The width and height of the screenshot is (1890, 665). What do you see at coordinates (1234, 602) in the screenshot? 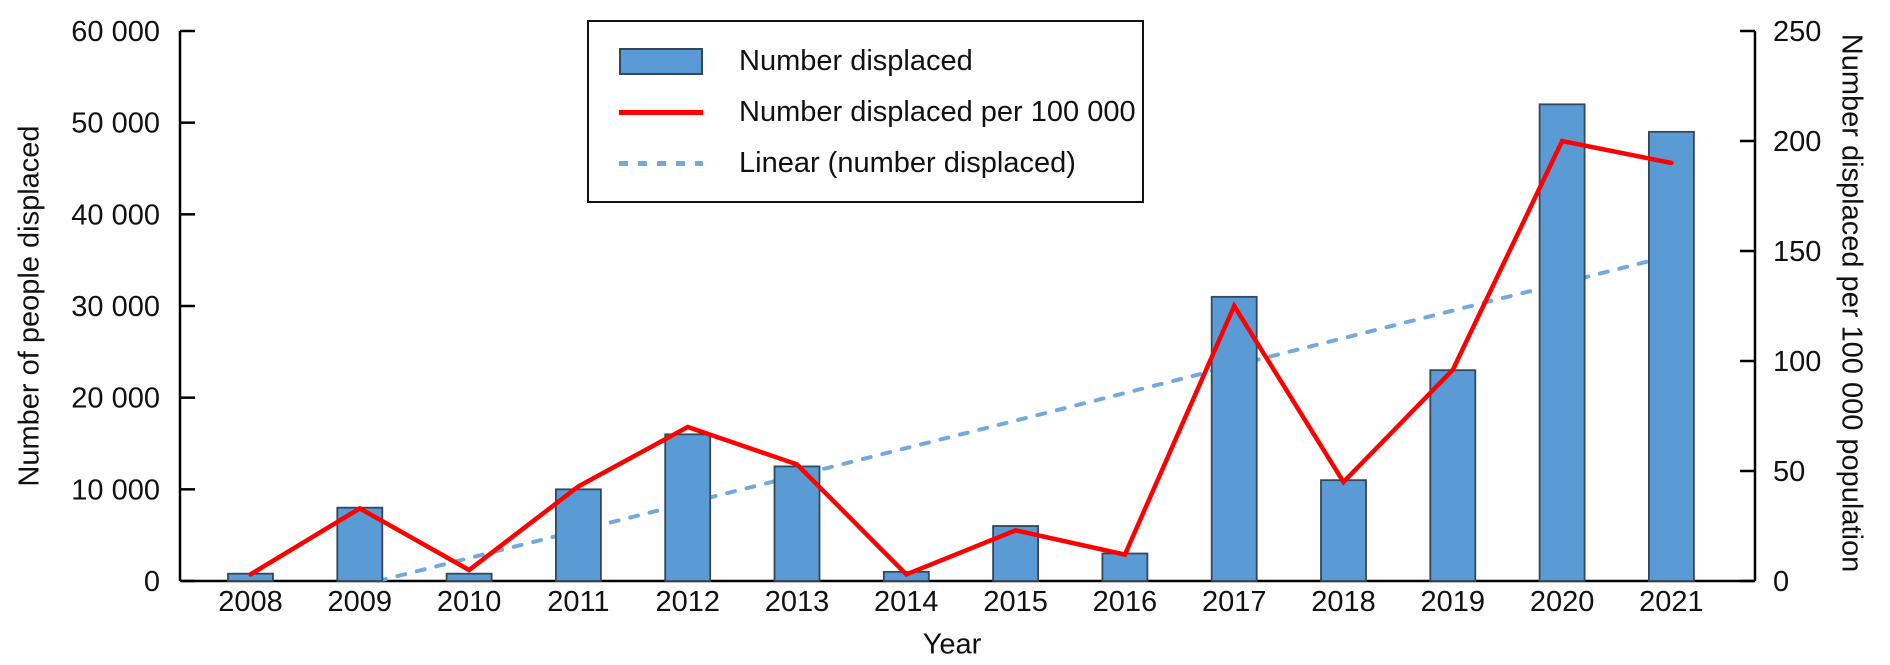
I see `x-category-label: 2017` at bounding box center [1234, 602].